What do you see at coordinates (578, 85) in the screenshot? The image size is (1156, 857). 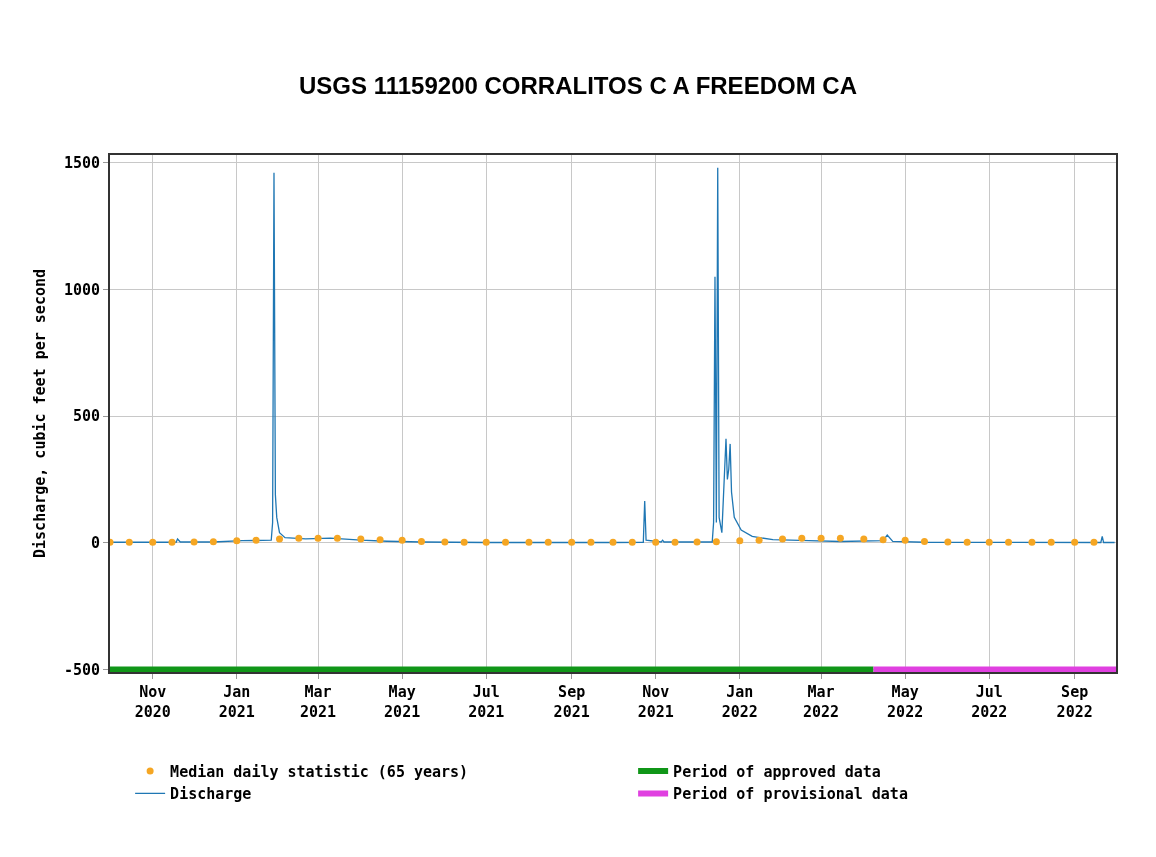 I see `chart-title: USGS 11159200 CORRALITOS C A FREEDOM CA` at bounding box center [578, 85].